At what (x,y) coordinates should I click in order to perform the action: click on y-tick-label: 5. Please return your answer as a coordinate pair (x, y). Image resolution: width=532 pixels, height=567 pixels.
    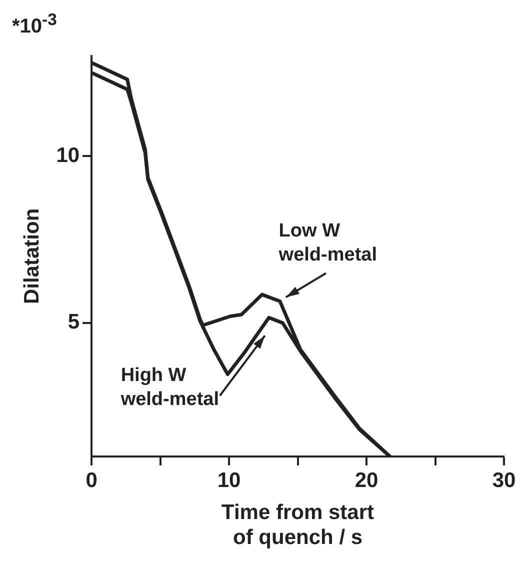
    Looking at the image, I should click on (74, 322).